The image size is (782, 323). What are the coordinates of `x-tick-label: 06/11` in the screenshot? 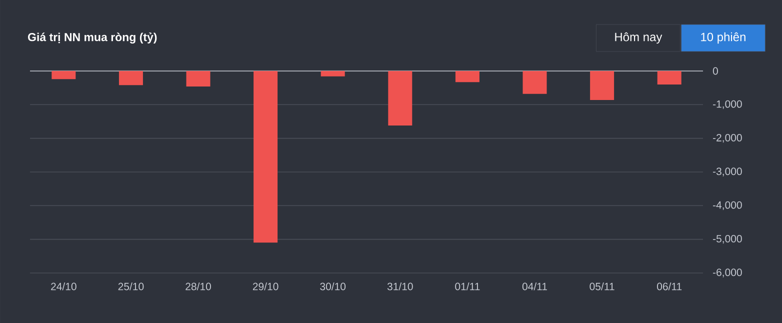 It's located at (669, 286).